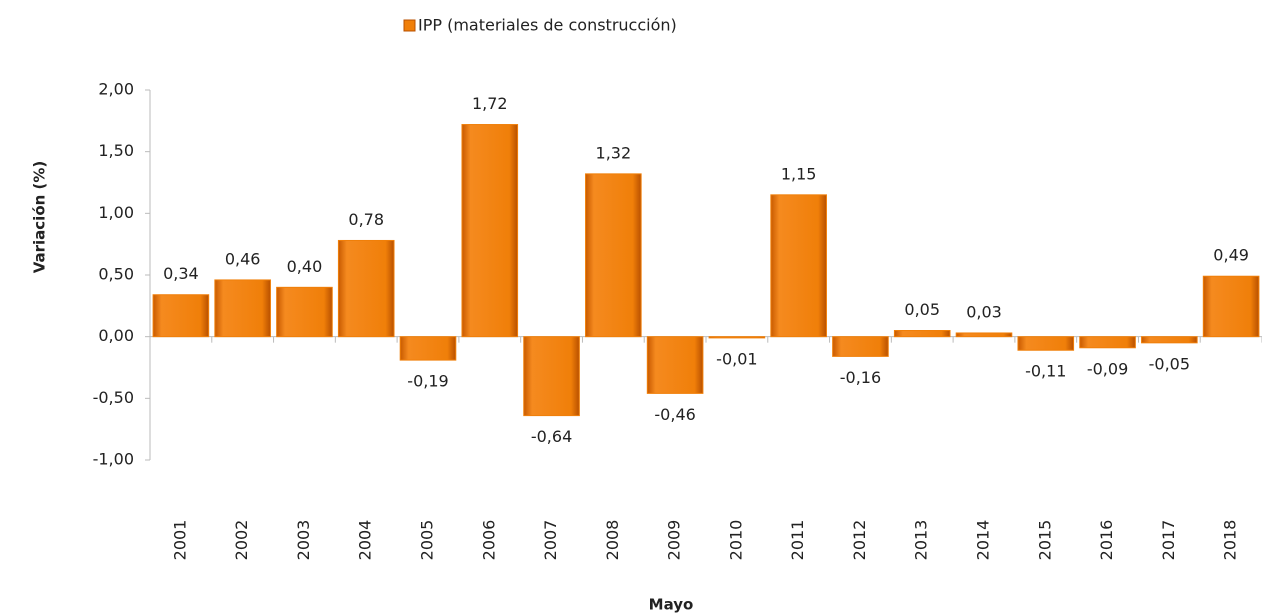  What do you see at coordinates (983, 540) in the screenshot?
I see `x-tick-label: 2014` at bounding box center [983, 540].